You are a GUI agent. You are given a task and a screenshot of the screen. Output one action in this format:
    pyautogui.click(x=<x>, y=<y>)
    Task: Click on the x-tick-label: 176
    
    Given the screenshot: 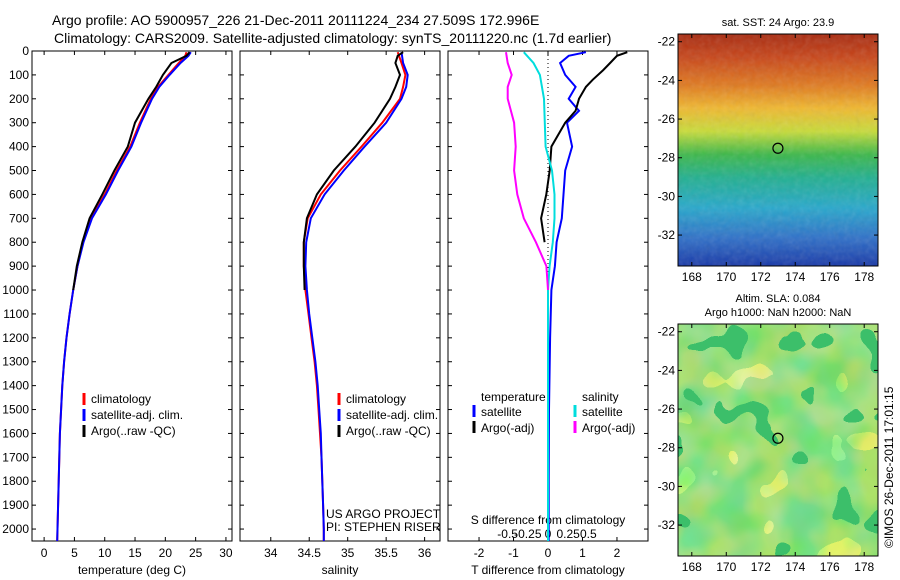 What is the action you would take?
    pyautogui.click(x=830, y=567)
    